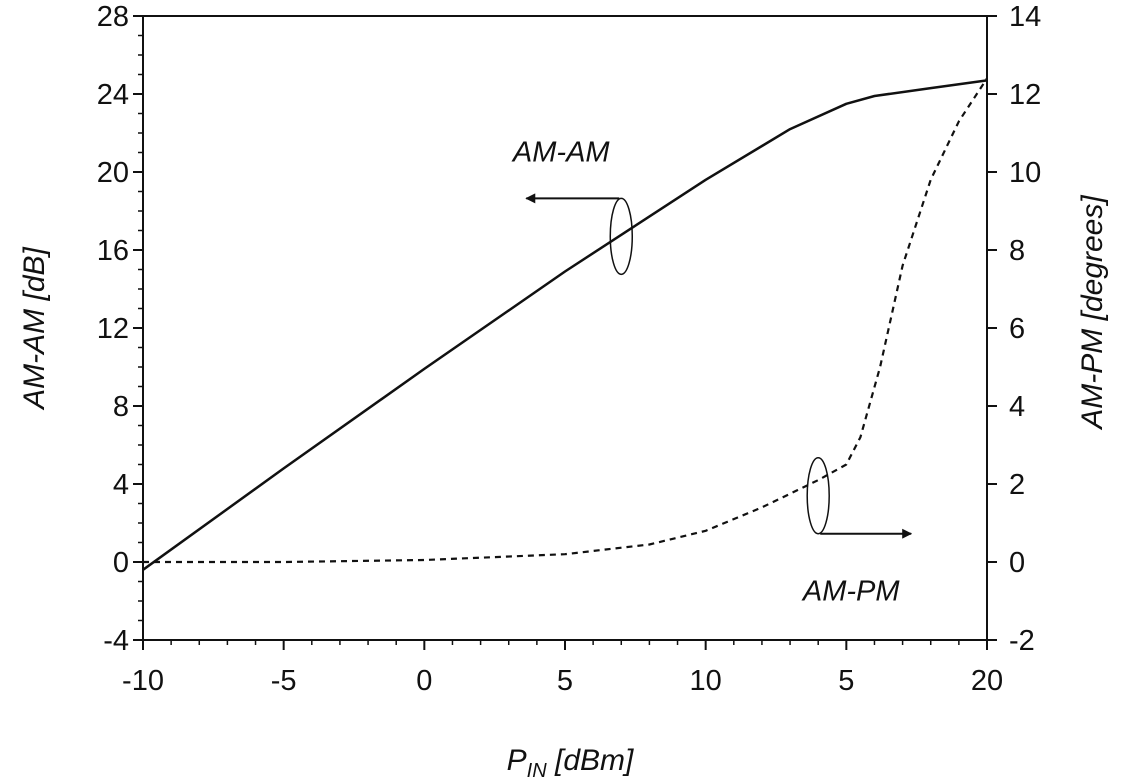 The width and height of the screenshot is (1123, 782). What do you see at coordinates (284, 681) in the screenshot?
I see `x-tick-label: -5` at bounding box center [284, 681].